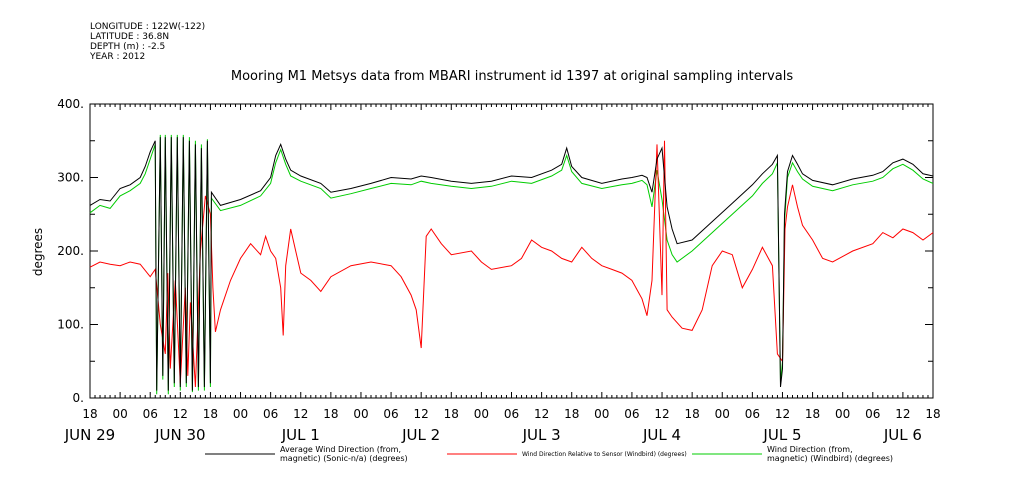 Image resolution: width=1009 pixels, height=504 pixels. I want to click on y-tick-label: 200., so click(70, 251).